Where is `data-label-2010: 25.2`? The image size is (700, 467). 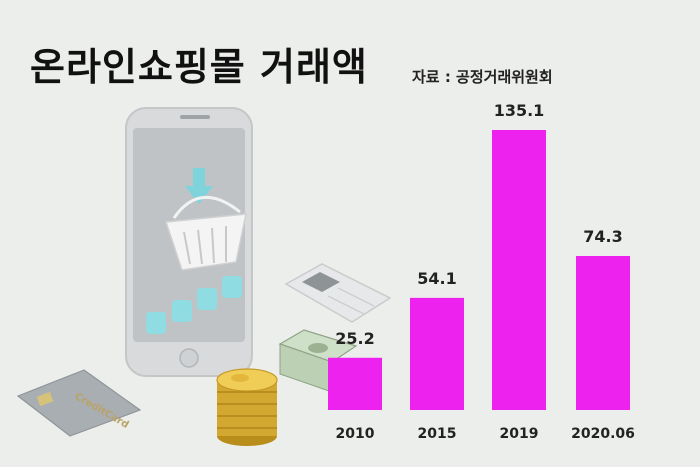
data-label-2010: 25.2 is located at coordinates (354, 338).